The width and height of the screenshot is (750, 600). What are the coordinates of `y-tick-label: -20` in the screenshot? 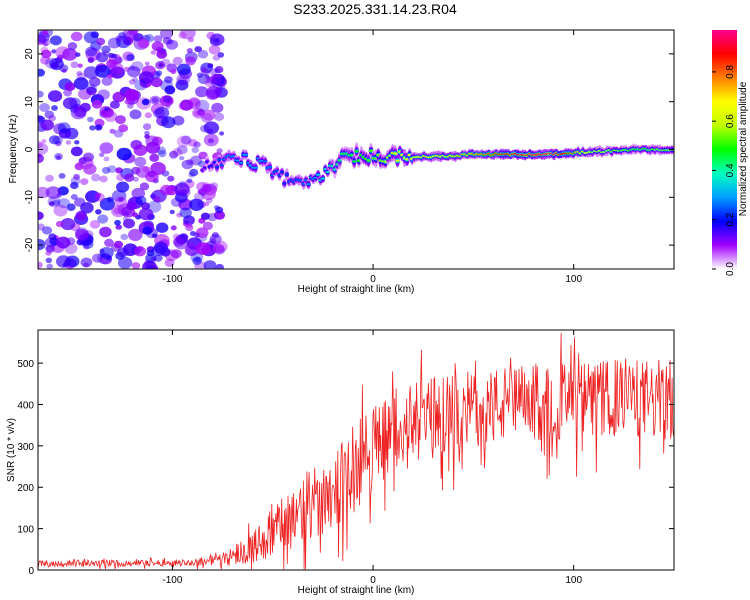 It's located at (29, 244).